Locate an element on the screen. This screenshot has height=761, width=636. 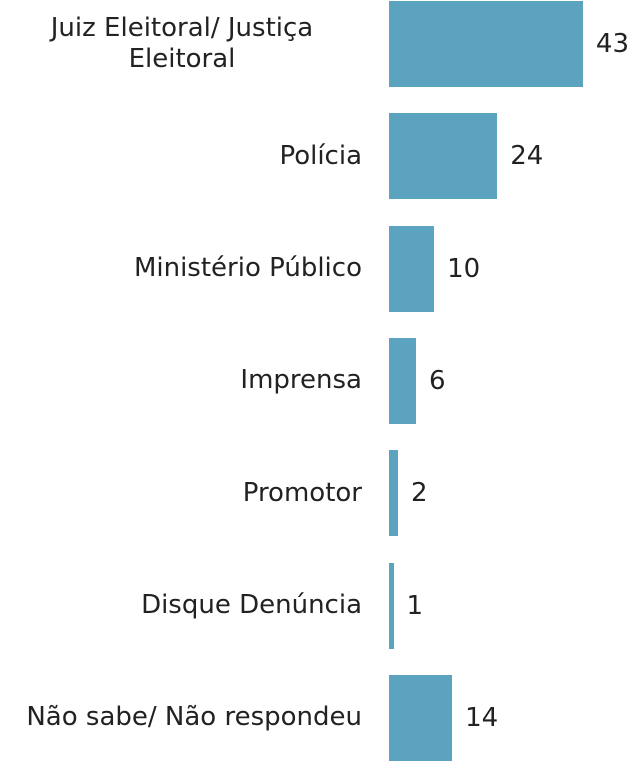
category-label: Imprensa is located at coordinates (301, 380).